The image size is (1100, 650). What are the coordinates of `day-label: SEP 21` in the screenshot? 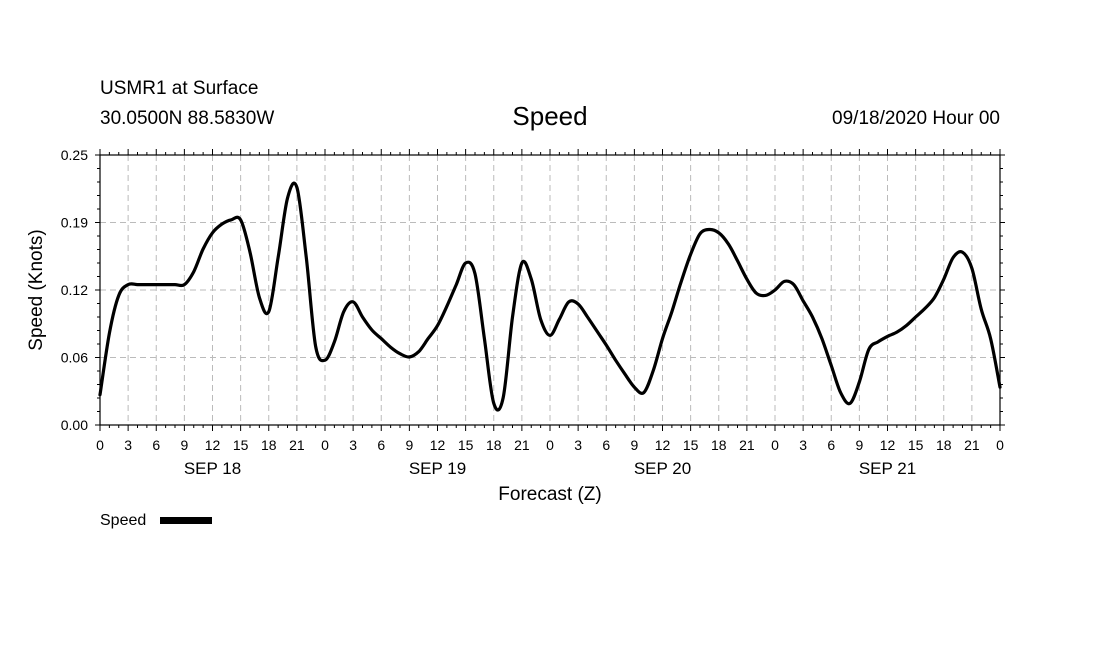 It's located at (887, 468).